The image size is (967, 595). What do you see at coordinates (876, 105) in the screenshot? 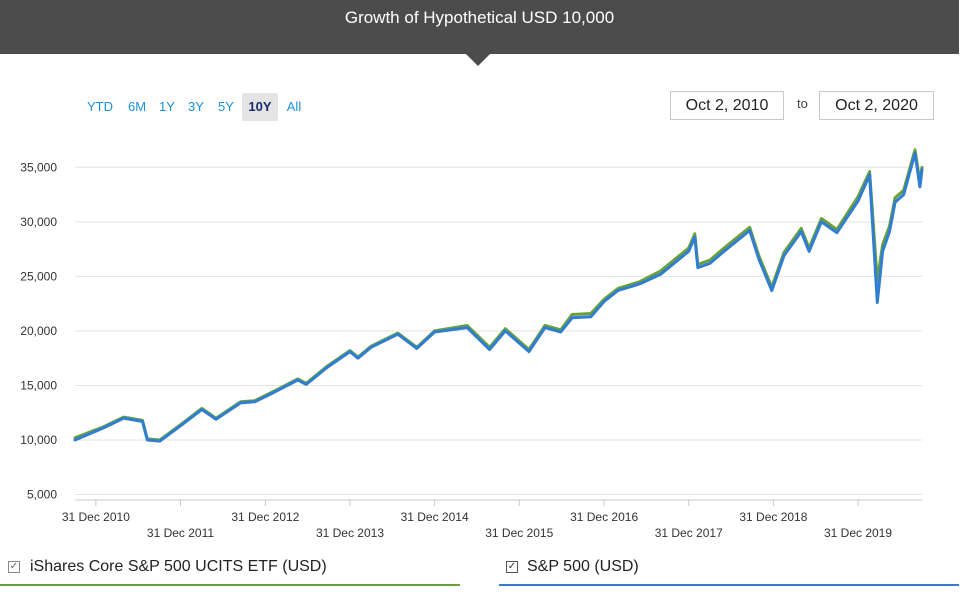
I see `end-date-input: Oct 2, 2020` at bounding box center [876, 105].